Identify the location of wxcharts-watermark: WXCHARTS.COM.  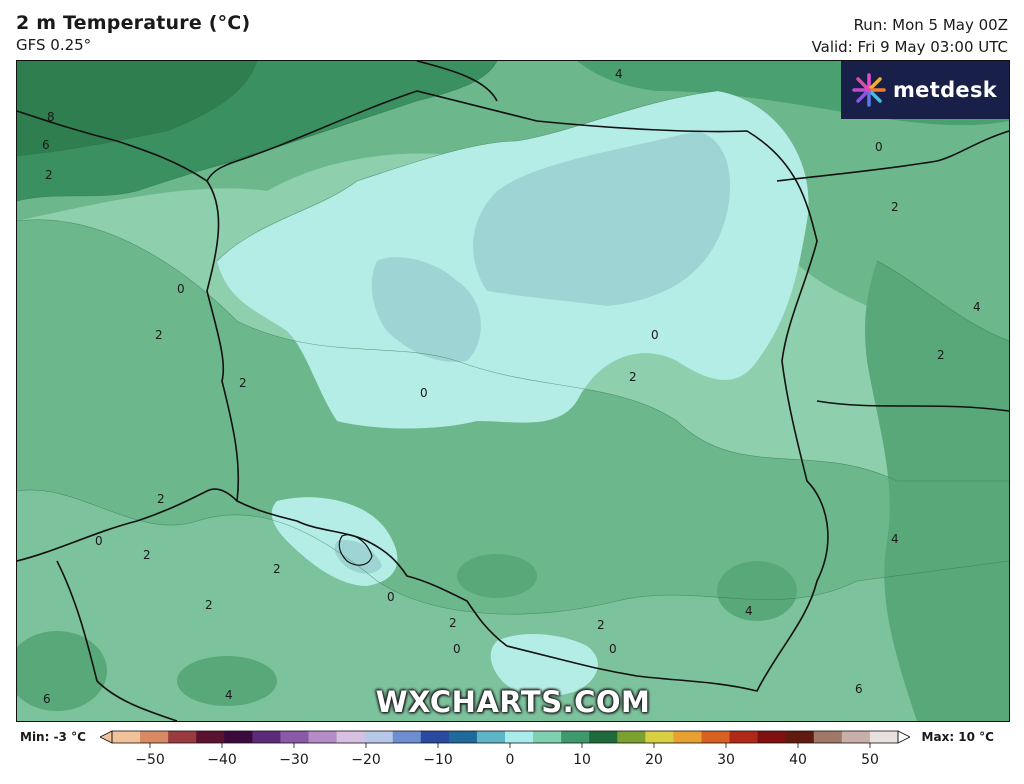
(513, 702).